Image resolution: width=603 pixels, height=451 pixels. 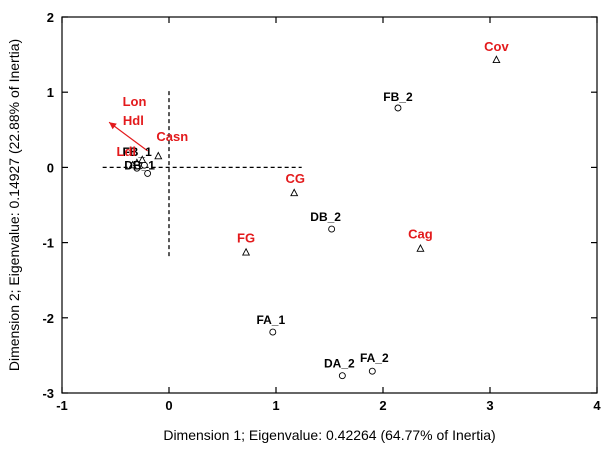 I want to click on point-label: Cag, so click(x=420, y=234).